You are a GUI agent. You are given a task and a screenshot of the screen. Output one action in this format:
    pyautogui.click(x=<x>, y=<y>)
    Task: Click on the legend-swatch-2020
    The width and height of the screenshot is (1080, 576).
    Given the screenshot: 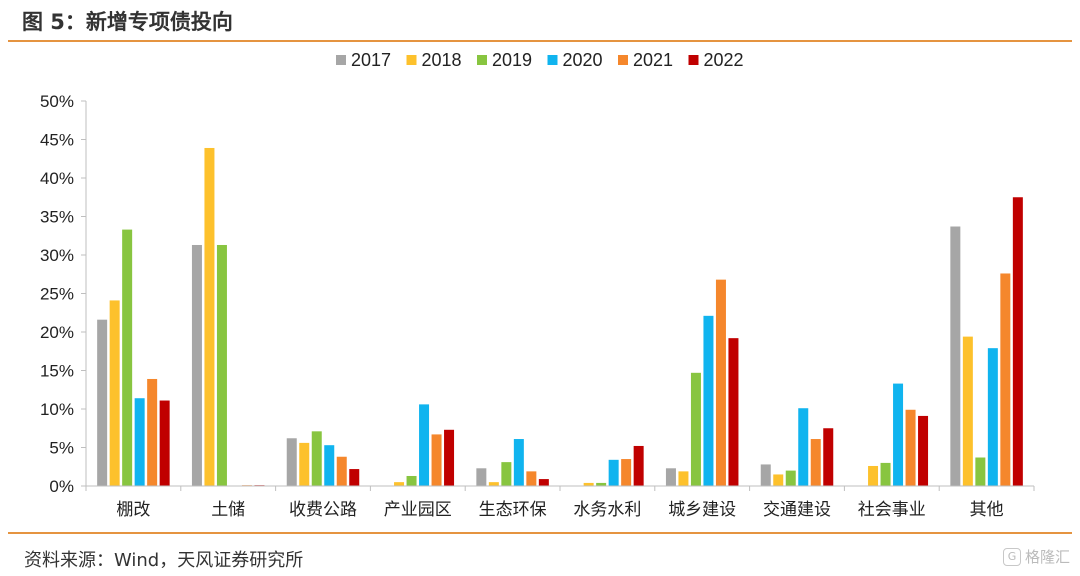 What is the action you would take?
    pyautogui.click(x=552, y=60)
    